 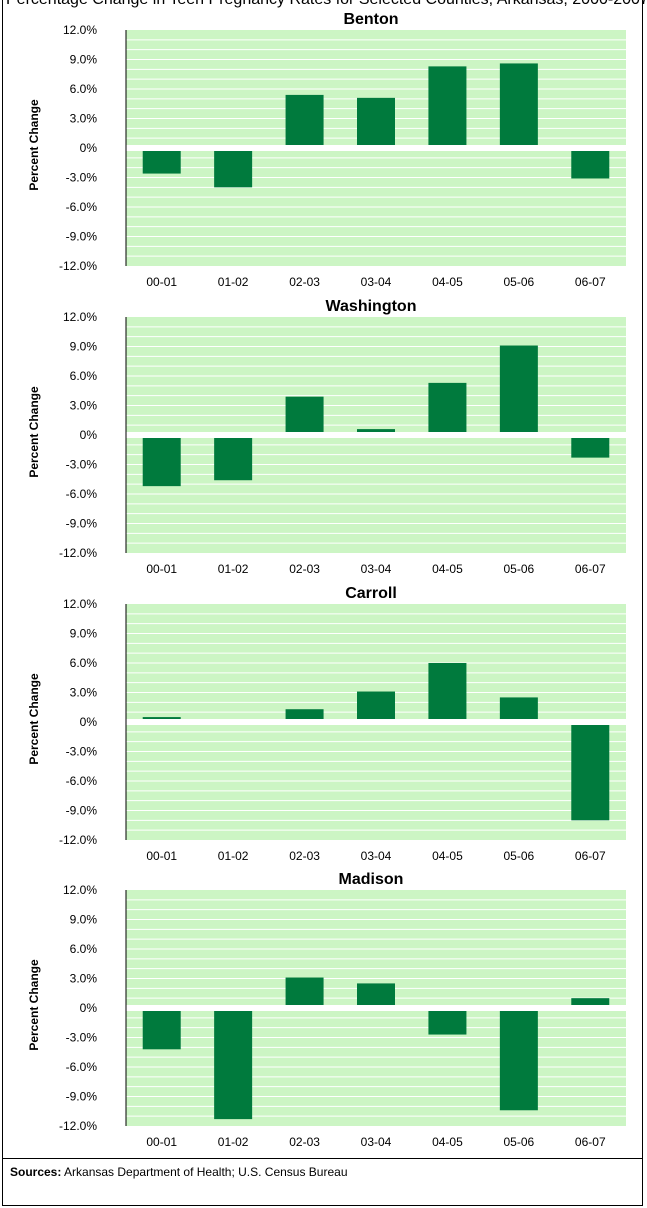 What do you see at coordinates (84, 347) in the screenshot?
I see `y-tick-label: 9.0%` at bounding box center [84, 347].